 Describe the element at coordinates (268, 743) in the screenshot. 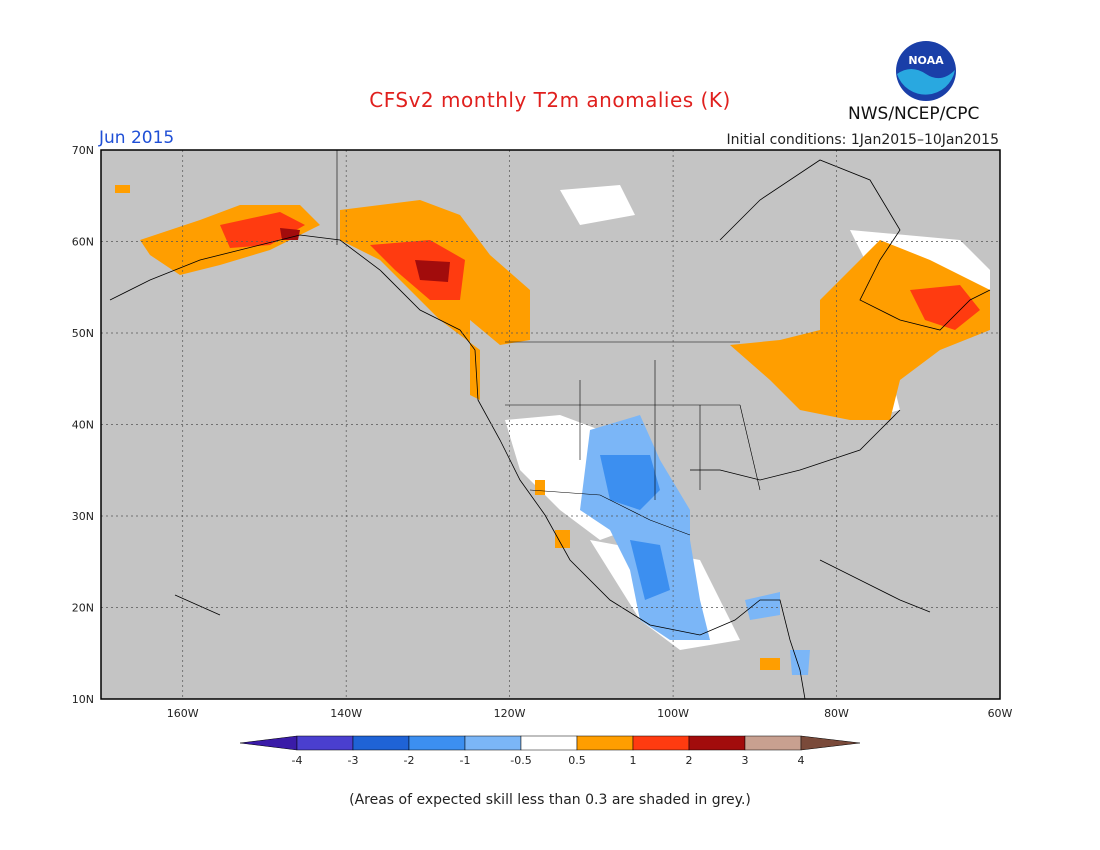

I see `colorbar-min-arrow` at that location.